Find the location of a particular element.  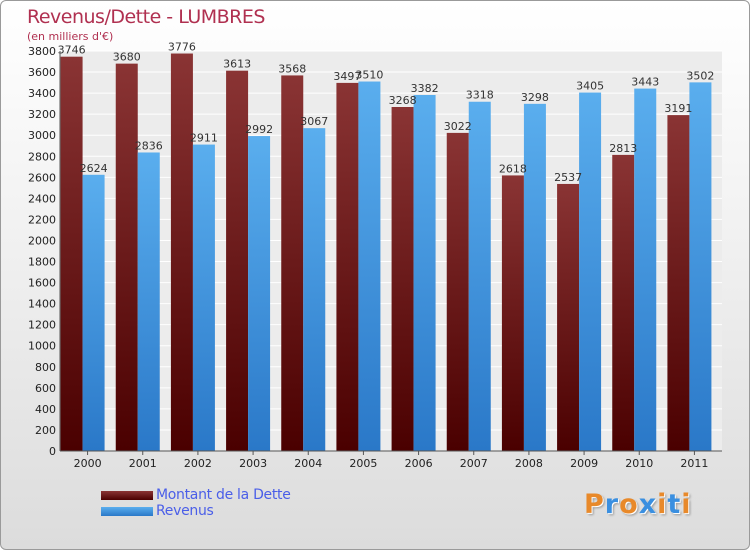

y-tick-label: 3400 is located at coordinates (42, 93).